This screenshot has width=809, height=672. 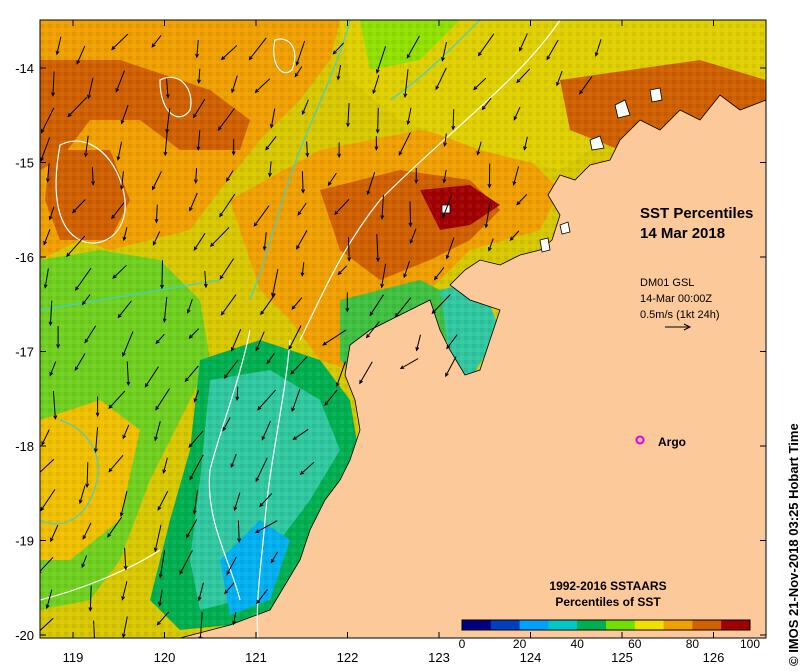 I want to click on lon-tick-label: 119, so click(x=73, y=657).